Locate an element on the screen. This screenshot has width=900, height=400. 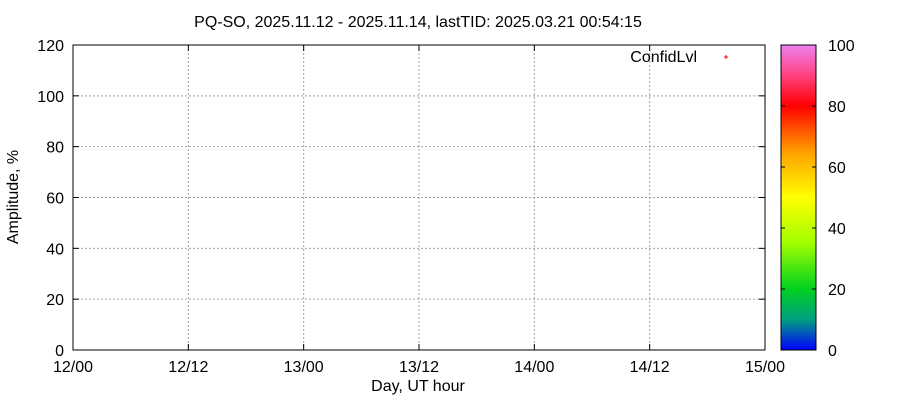
x-tick-label: 12/00 is located at coordinates (73, 367).